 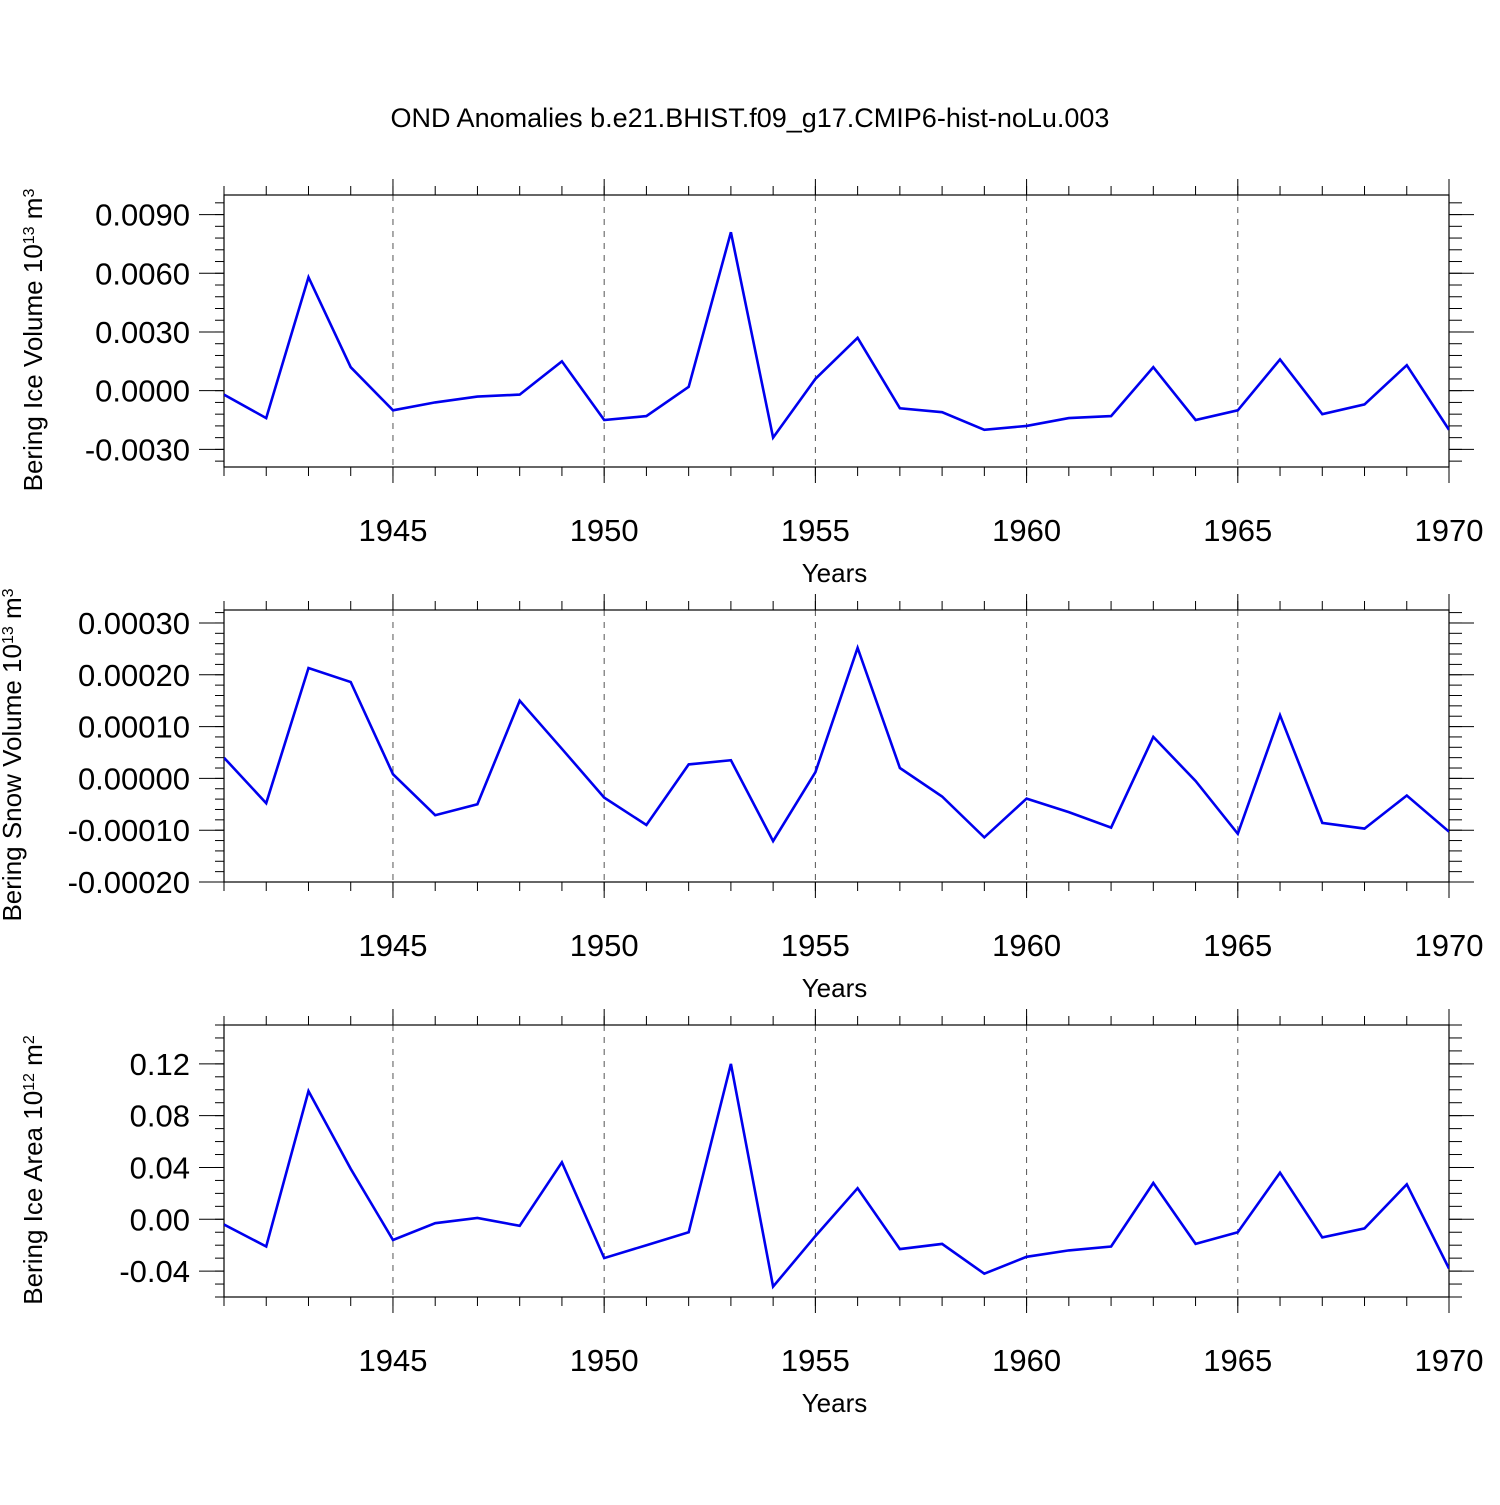 I want to click on y-axis-label-part: Bering Snow Volume 10, so click(x=13, y=783).